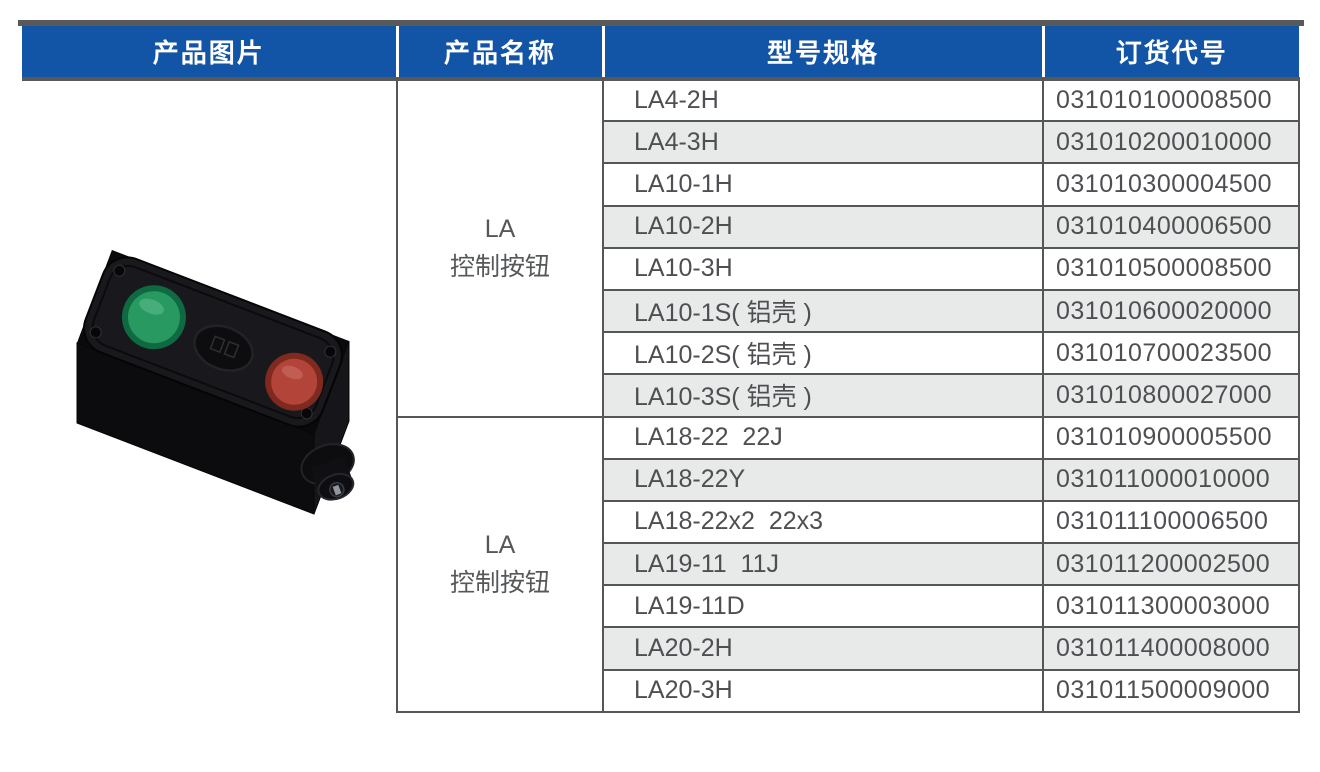 The image size is (1320, 772). Describe the element at coordinates (1171, 268) in the screenshot. I see `code-cell: 031010500008500` at that location.